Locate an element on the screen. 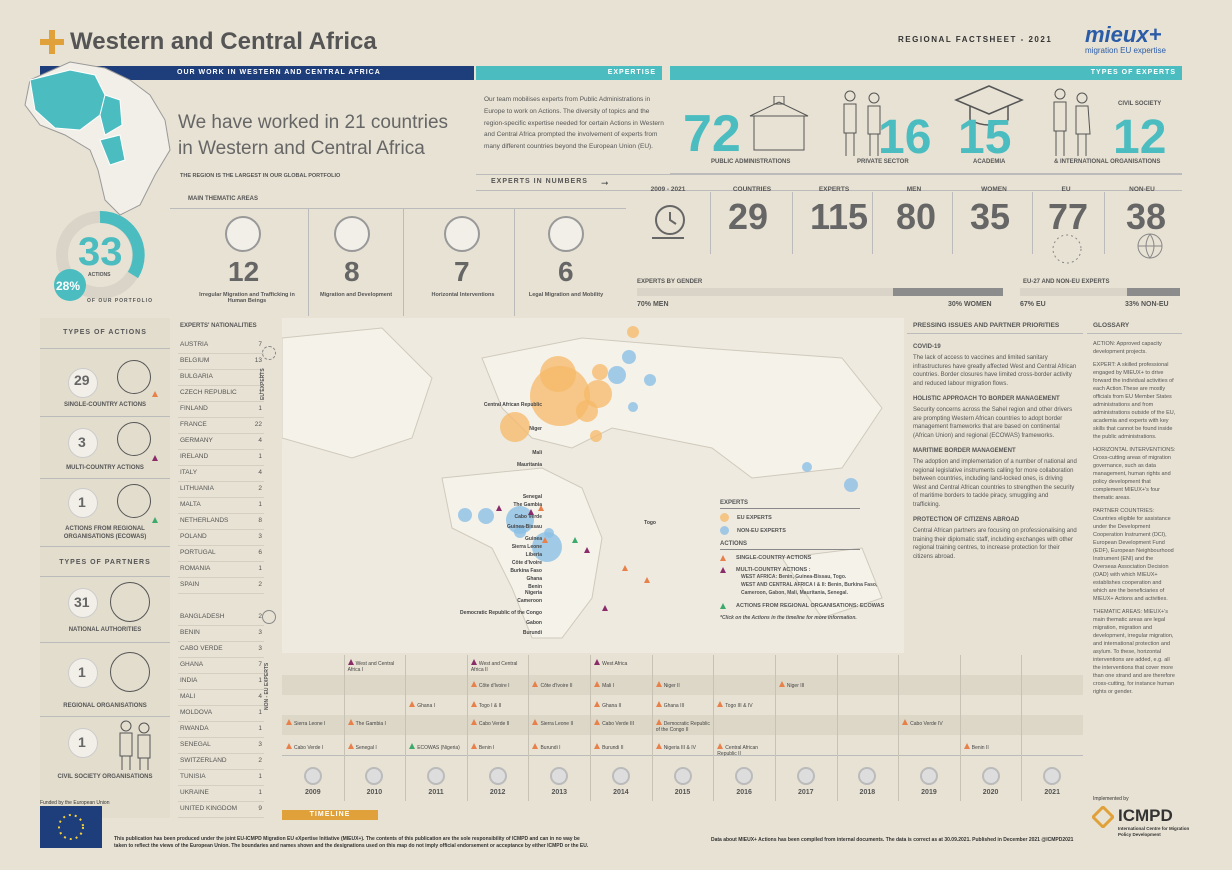 The image size is (1232, 870). mieux-logo: mieux+ is located at coordinates (1123, 34).